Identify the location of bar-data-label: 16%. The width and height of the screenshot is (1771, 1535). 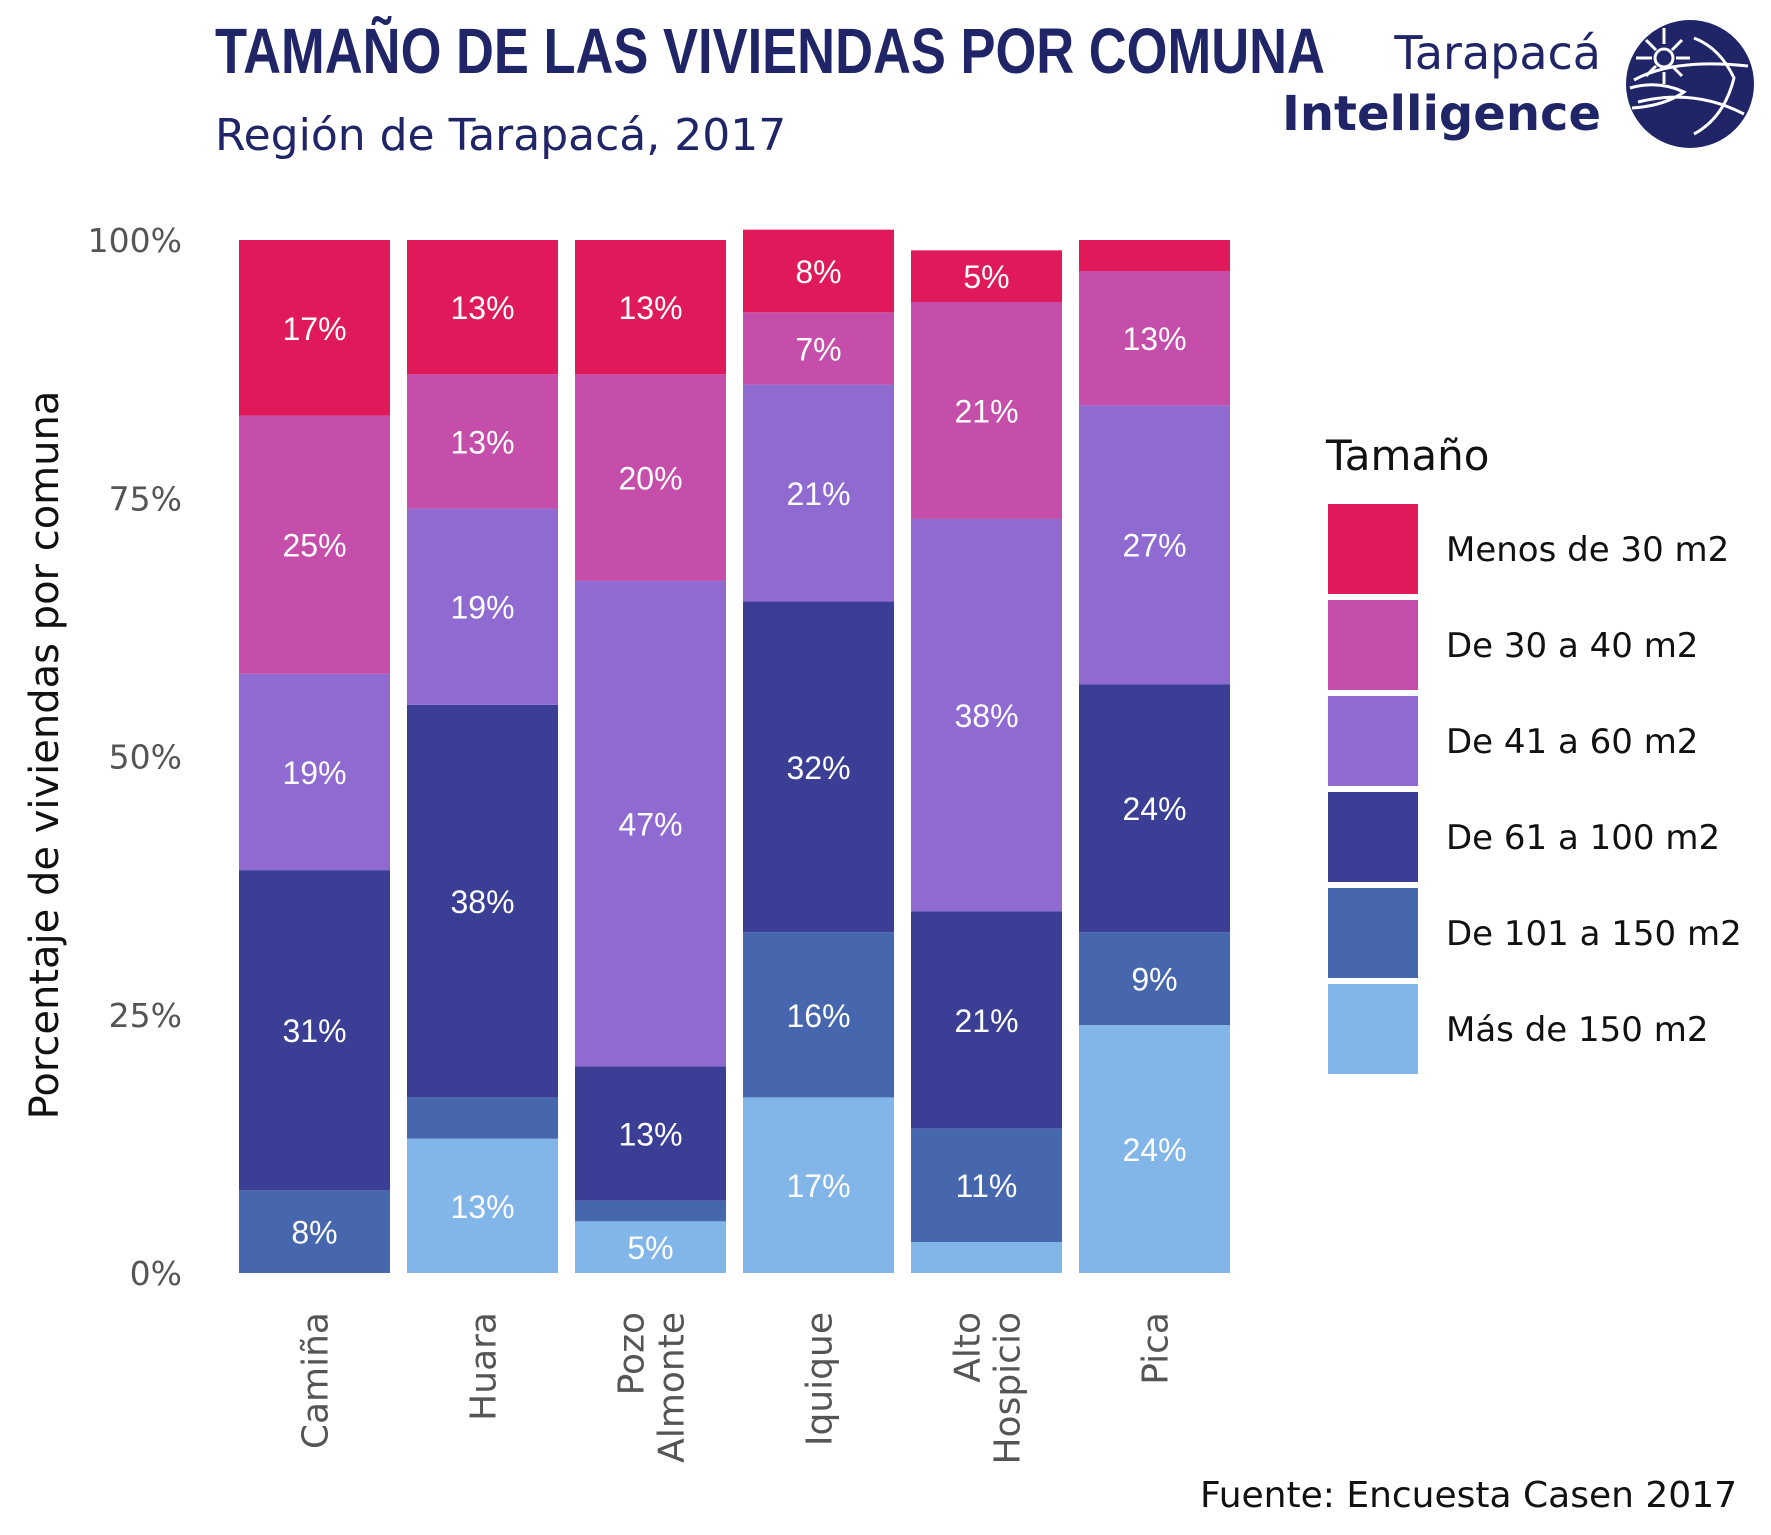
(818, 1016).